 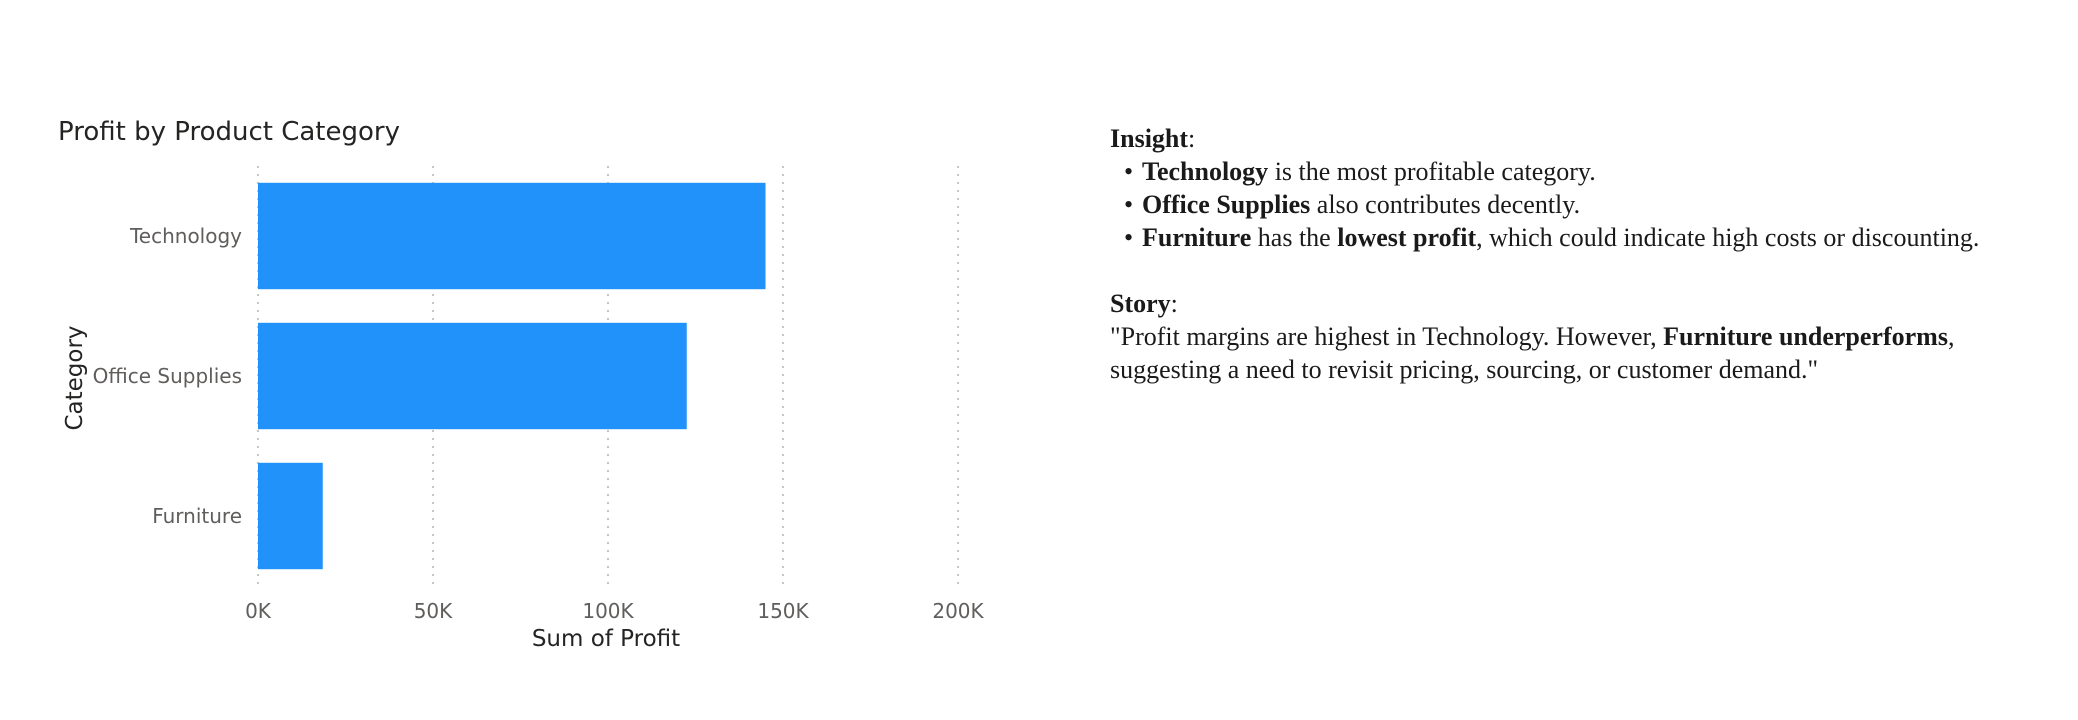 I want to click on insight-item-bold: Office Supplies, so click(x=1226, y=204).